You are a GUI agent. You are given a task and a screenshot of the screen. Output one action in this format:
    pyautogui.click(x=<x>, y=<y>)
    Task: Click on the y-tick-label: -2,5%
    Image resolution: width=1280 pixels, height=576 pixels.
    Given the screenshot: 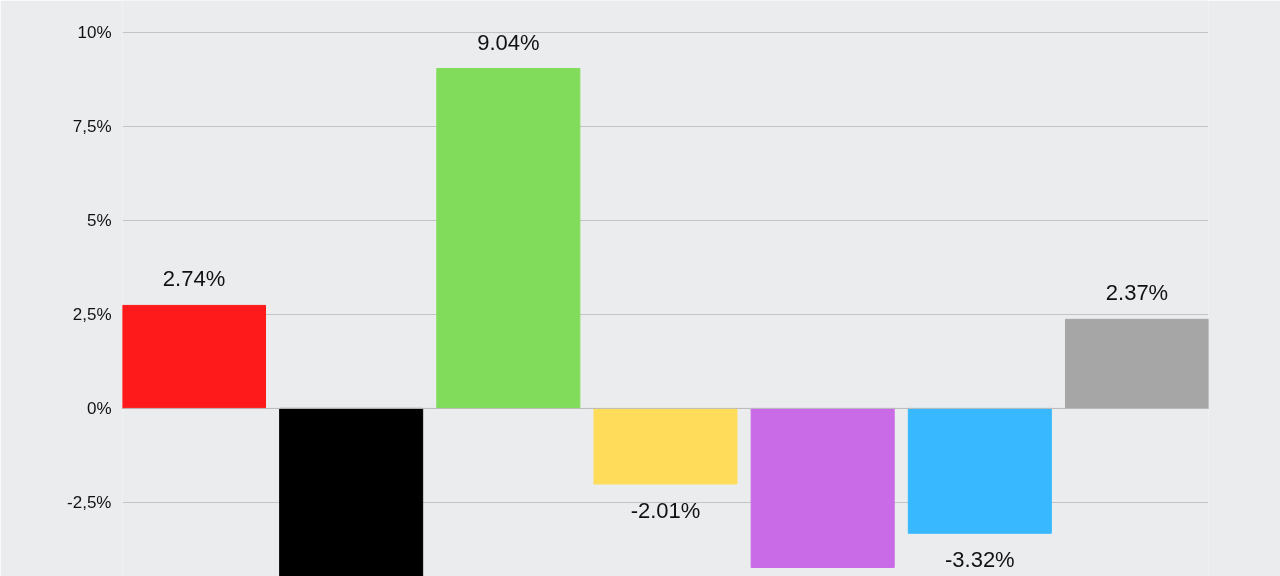 What is the action you would take?
    pyautogui.click(x=89, y=502)
    